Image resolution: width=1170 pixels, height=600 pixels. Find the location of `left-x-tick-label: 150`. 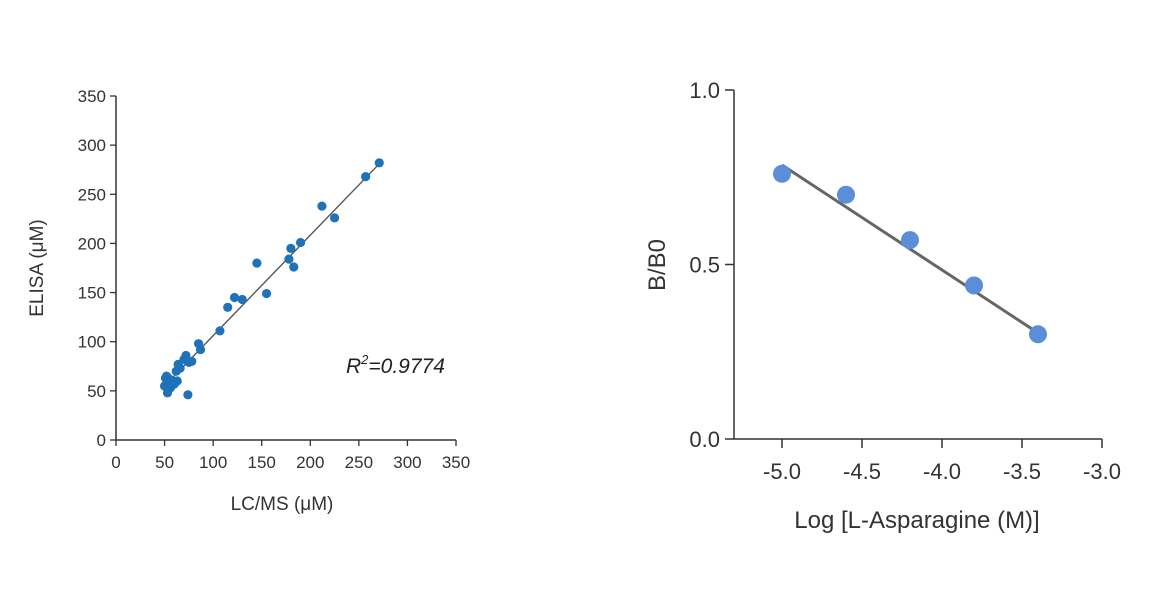

left-x-tick-label: 150 is located at coordinates (262, 462).